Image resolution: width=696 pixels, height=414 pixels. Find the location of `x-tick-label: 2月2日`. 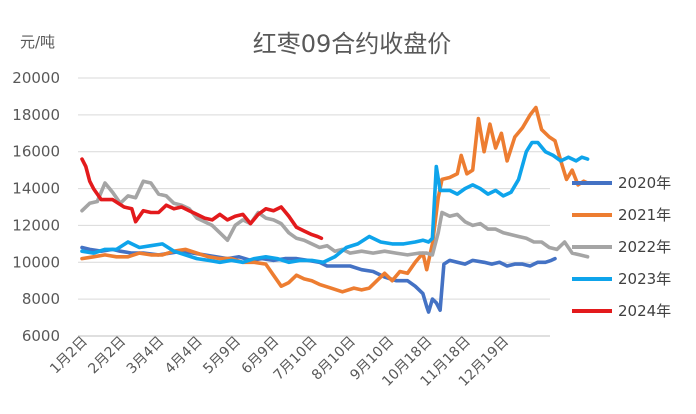

x-tick-label: 2月2日 is located at coordinates (107, 356).